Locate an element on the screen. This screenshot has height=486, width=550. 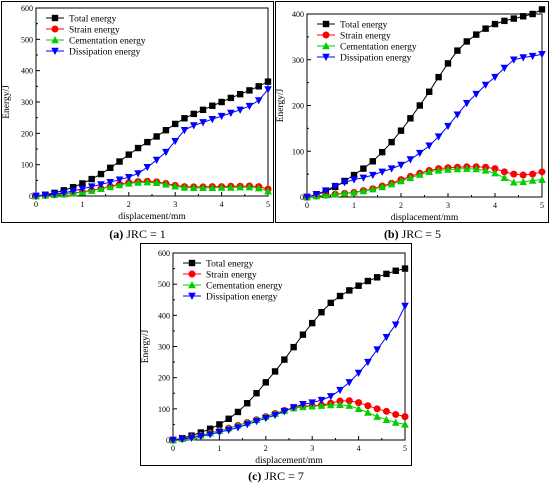
caption-b: (b) JRC = 5 is located at coordinates (412, 234).